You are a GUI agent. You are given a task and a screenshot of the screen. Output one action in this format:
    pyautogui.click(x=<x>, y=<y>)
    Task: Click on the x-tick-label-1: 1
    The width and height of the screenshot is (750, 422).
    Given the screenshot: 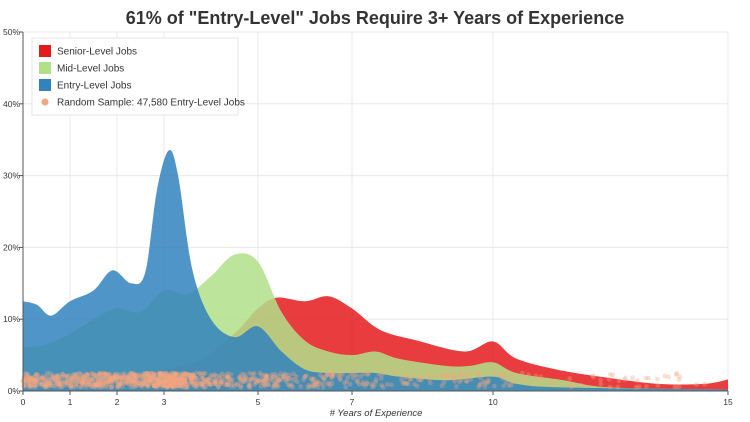 What is the action you would take?
    pyautogui.click(x=70, y=402)
    